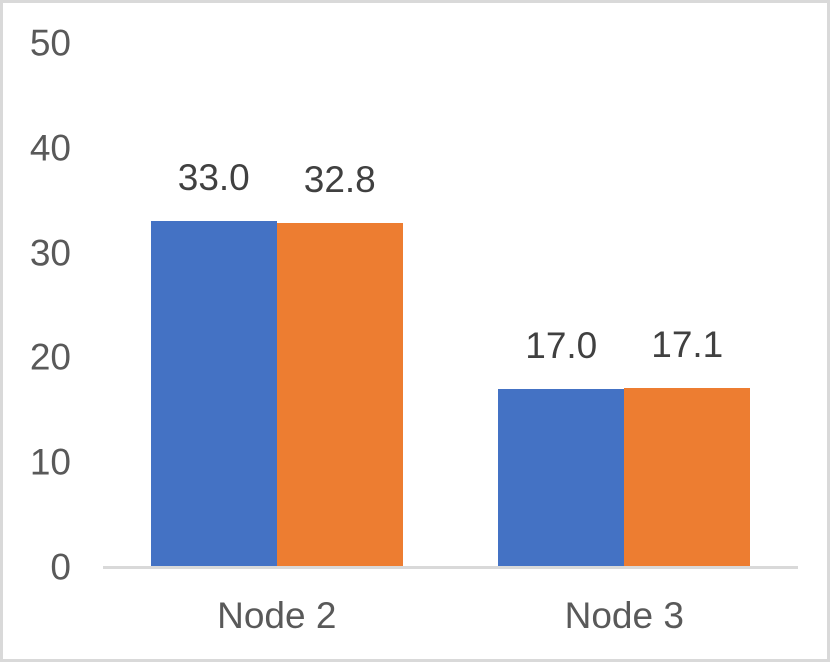  I want to click on data-label-series1-node-2: 33.0, so click(213, 178).